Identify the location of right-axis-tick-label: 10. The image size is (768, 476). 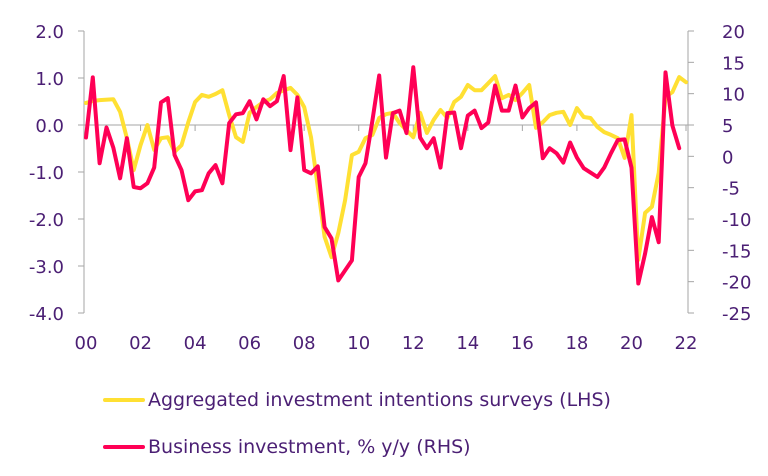
(733, 95).